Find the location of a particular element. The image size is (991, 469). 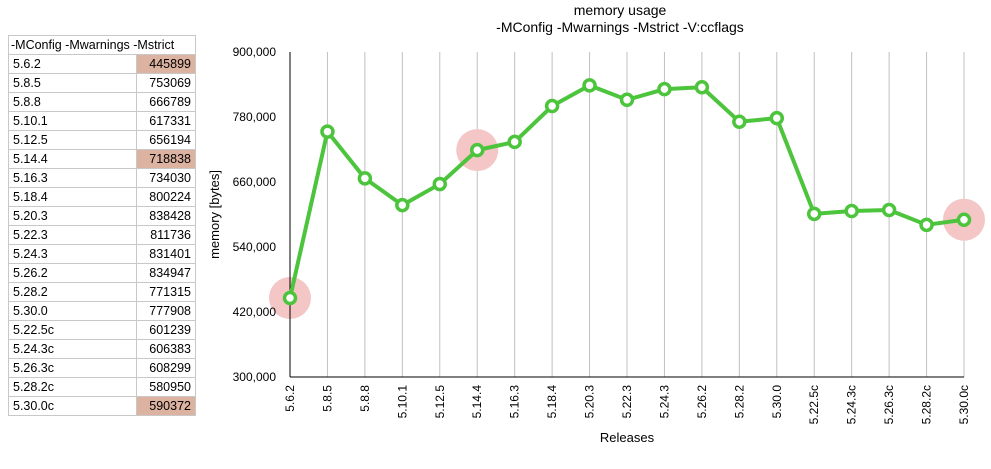

memory-value-cell: 834947 is located at coordinates (166, 273).